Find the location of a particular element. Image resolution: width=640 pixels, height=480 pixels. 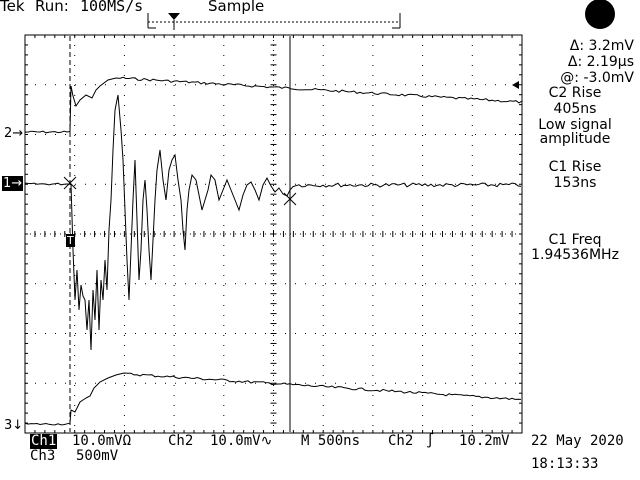

ch2-ground-marker: 2→ is located at coordinates (14, 133).